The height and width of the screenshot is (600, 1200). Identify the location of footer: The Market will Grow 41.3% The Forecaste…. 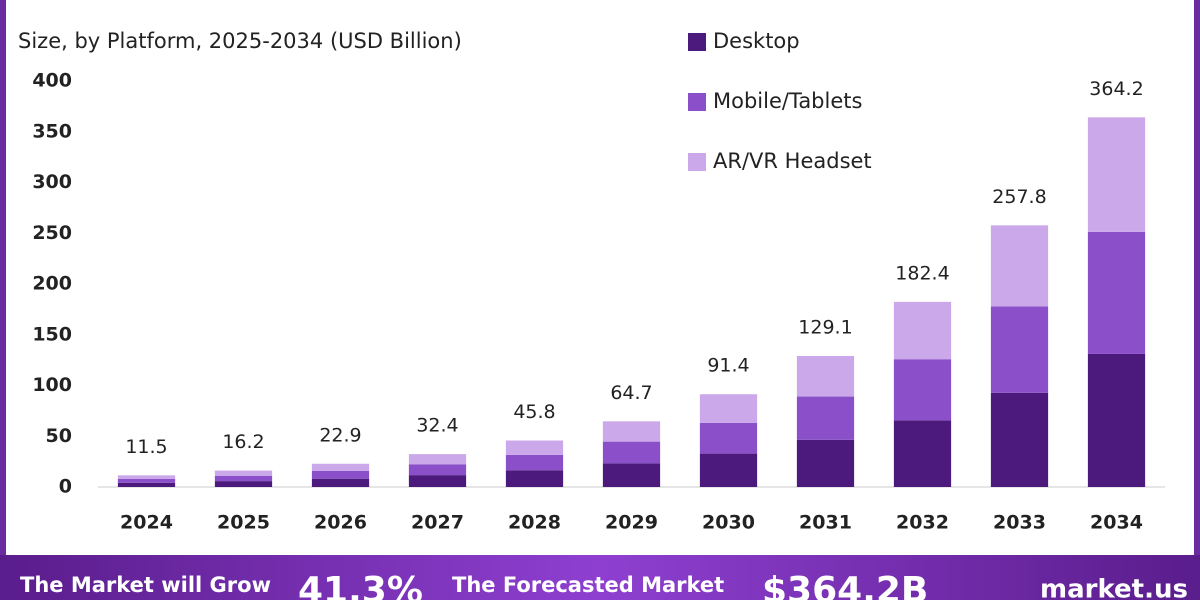
(604, 585).